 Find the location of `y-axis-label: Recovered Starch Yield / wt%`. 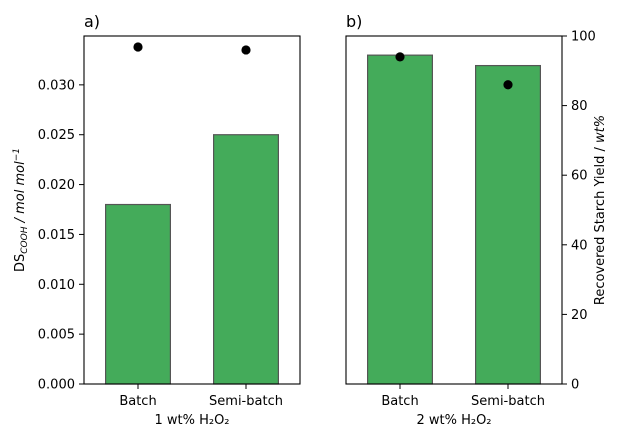

y-axis-label: Recovered Starch Yield / wt% is located at coordinates (600, 210).